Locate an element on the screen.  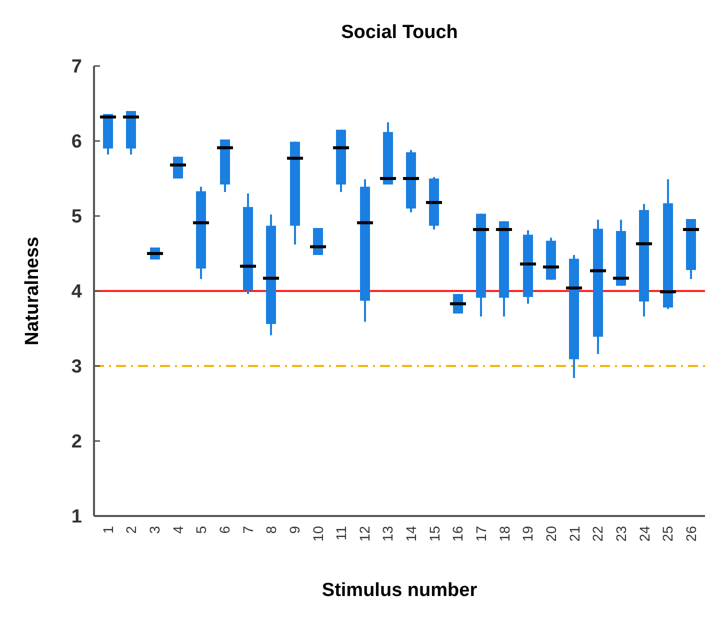
y-tick-label: 2 is located at coordinates (76, 442).